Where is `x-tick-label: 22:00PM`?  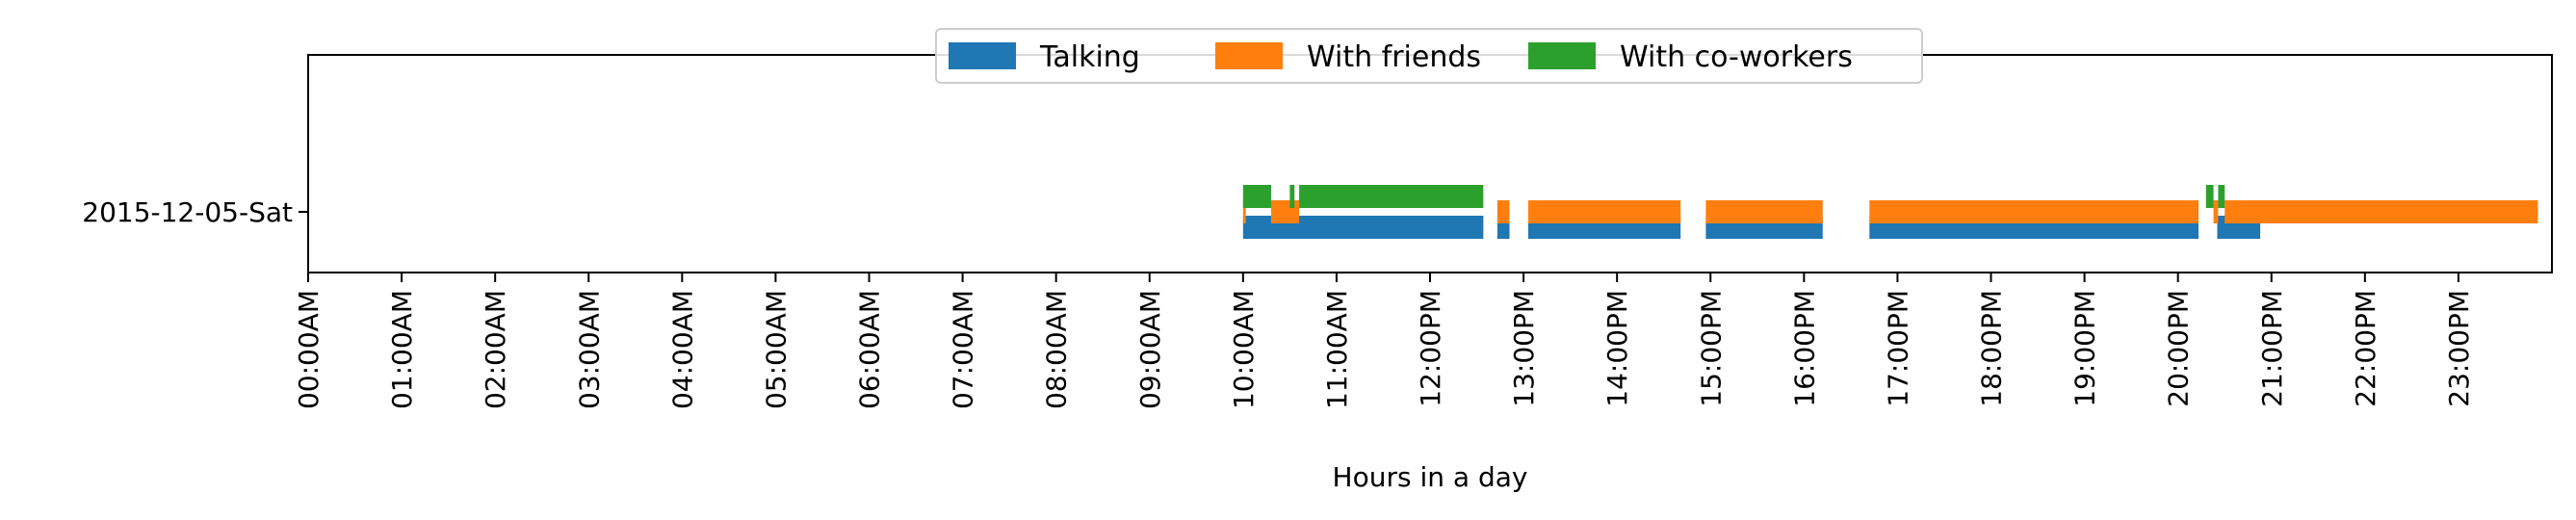
x-tick-label: 22:00PM is located at coordinates (2365, 348).